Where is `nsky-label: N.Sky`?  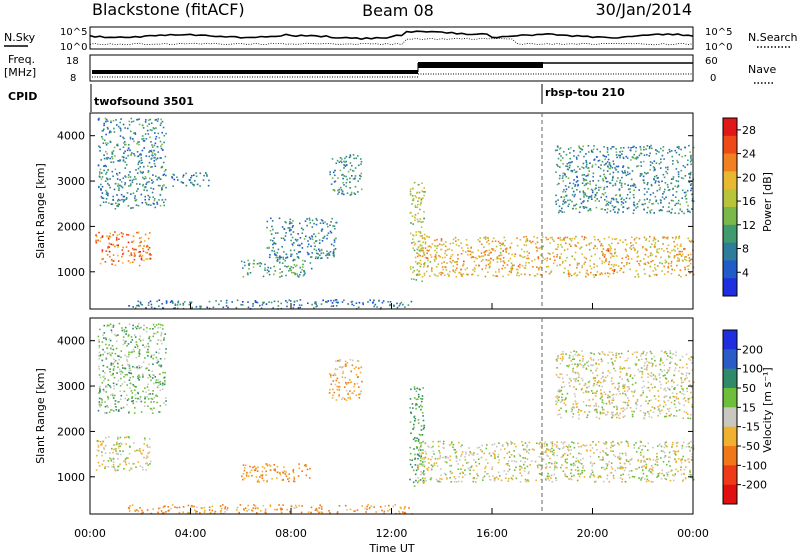
nsky-label: N.Sky is located at coordinates (20, 37).